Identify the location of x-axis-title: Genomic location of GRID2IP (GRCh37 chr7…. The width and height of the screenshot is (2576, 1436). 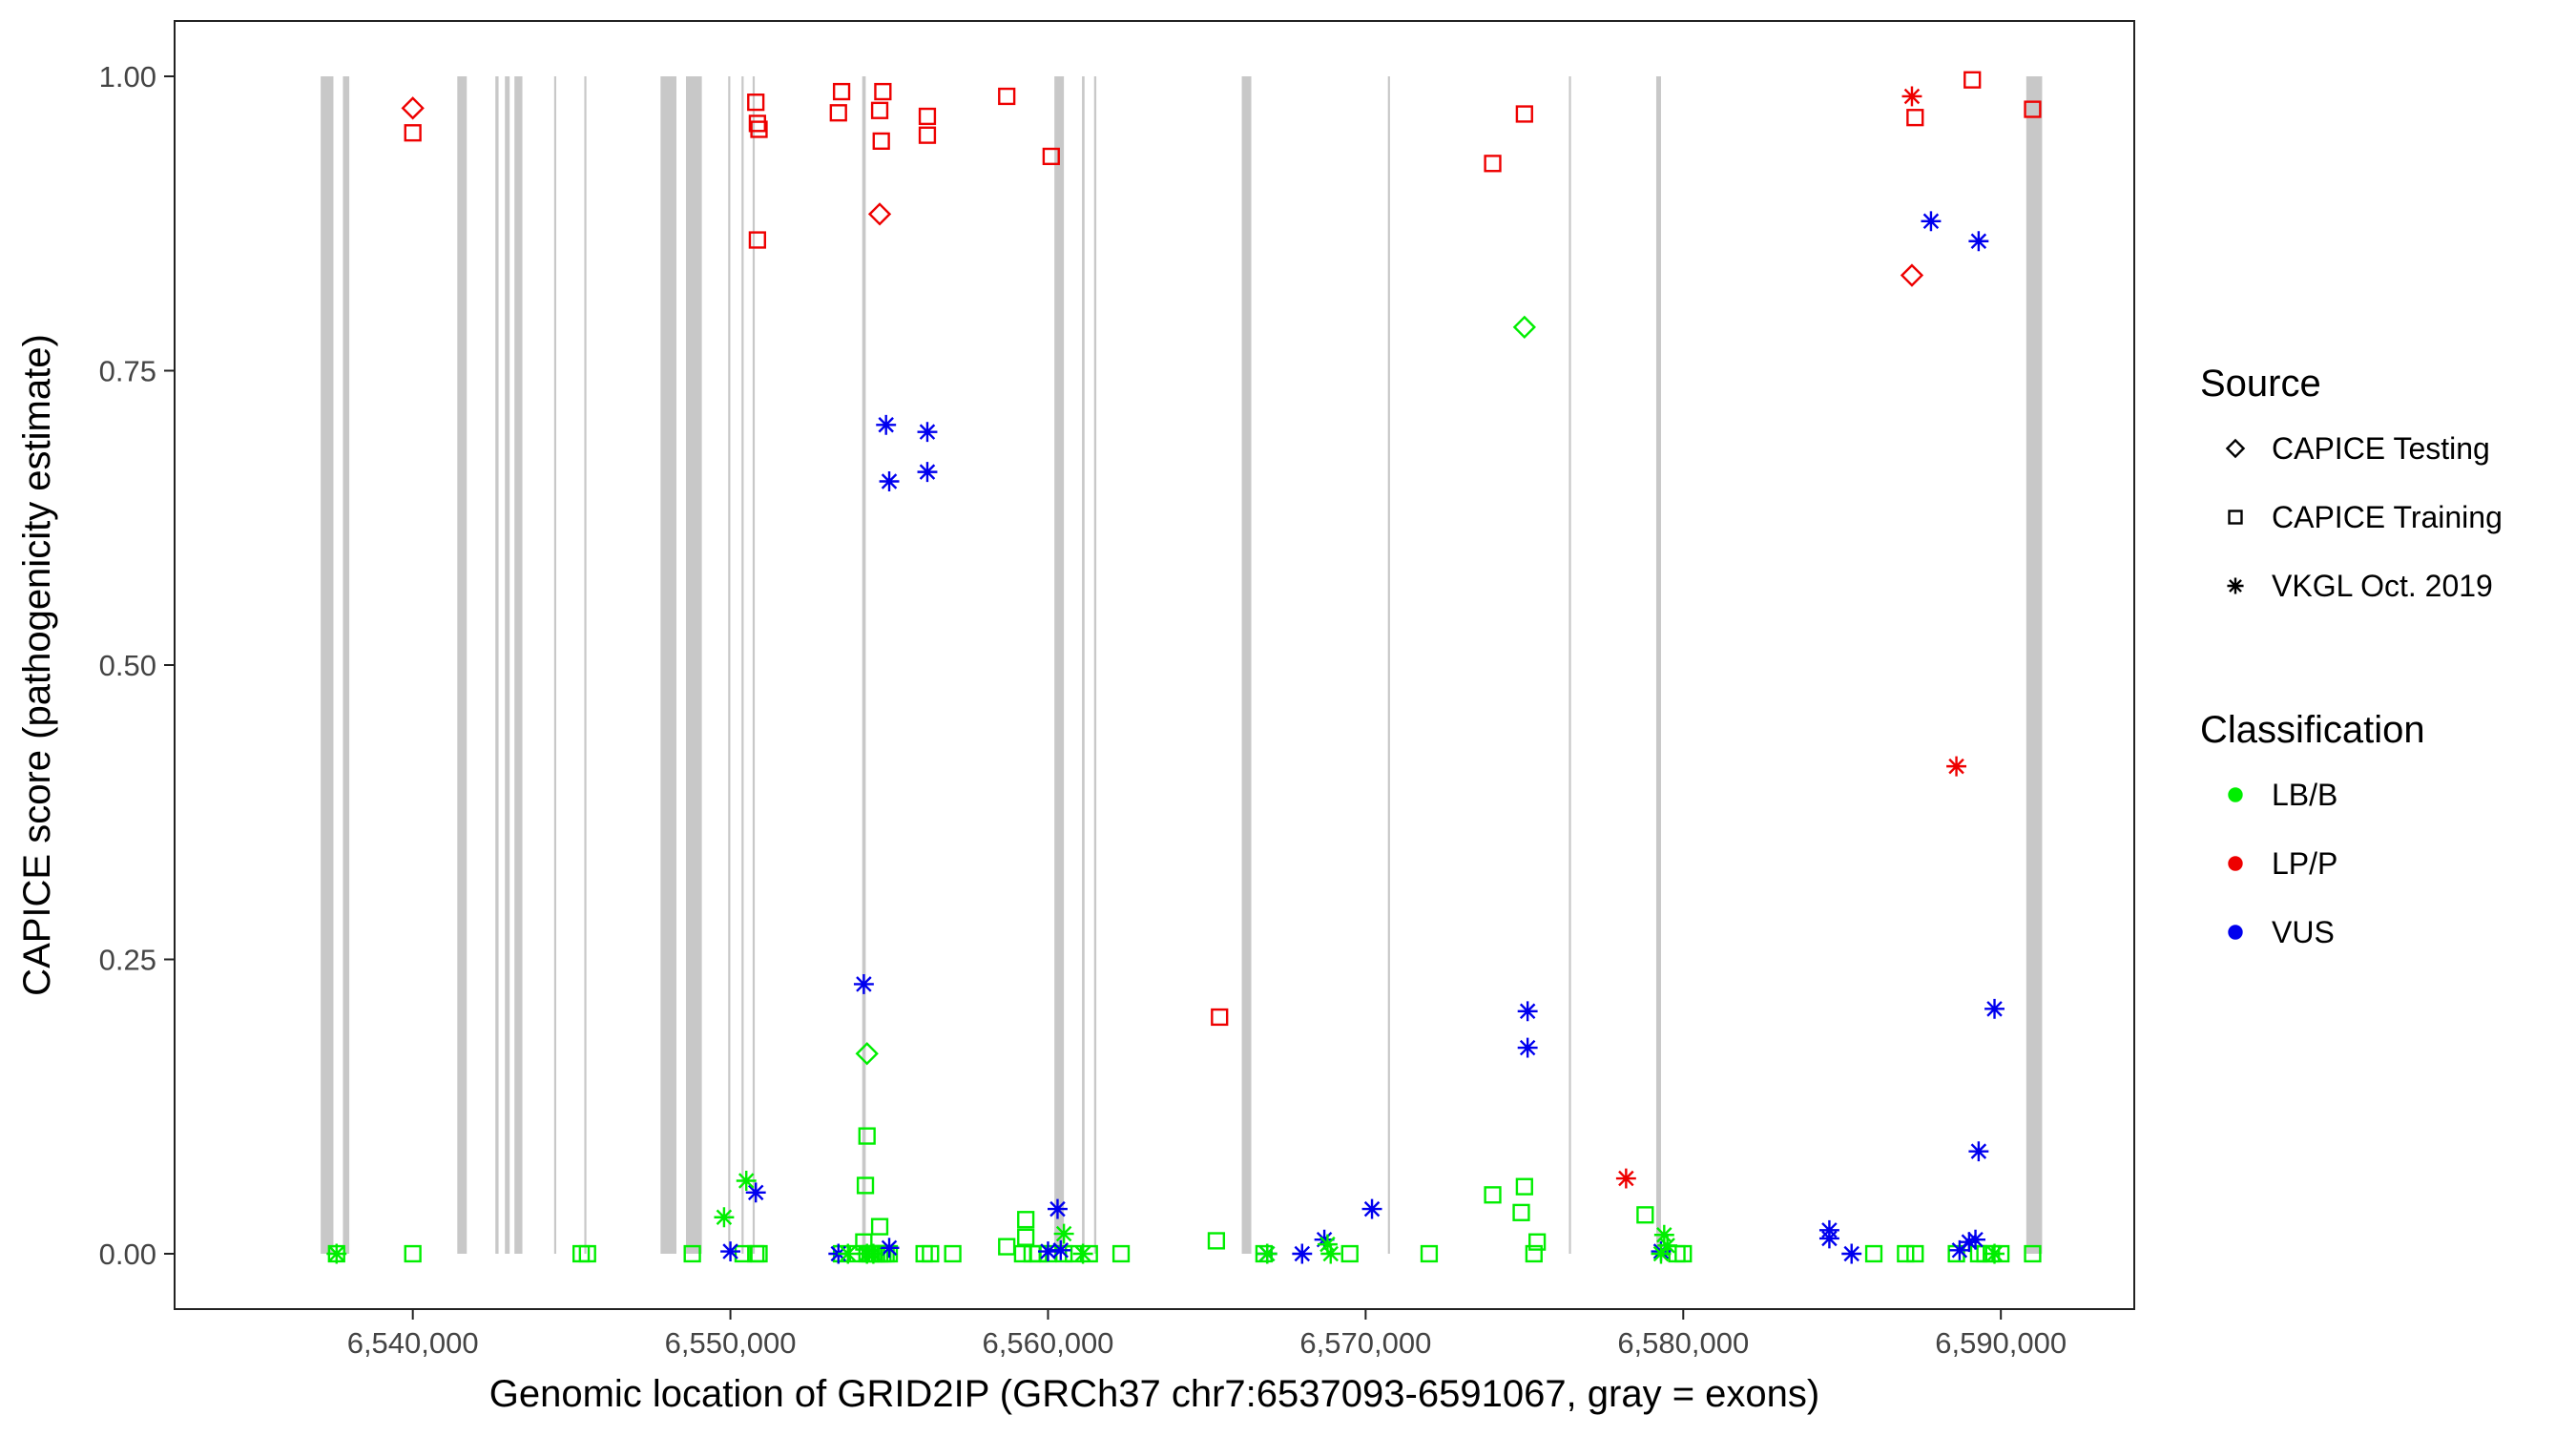
(1154, 1394).